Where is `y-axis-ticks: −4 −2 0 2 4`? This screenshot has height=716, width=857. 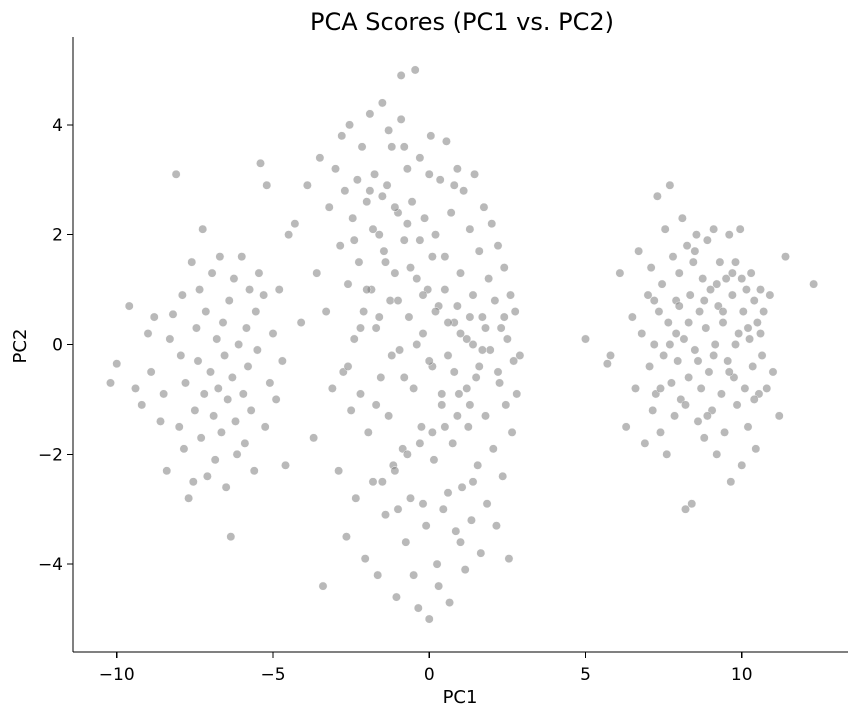
y-axis-ticks: −4 −2 0 2 4 is located at coordinates (55, 345).